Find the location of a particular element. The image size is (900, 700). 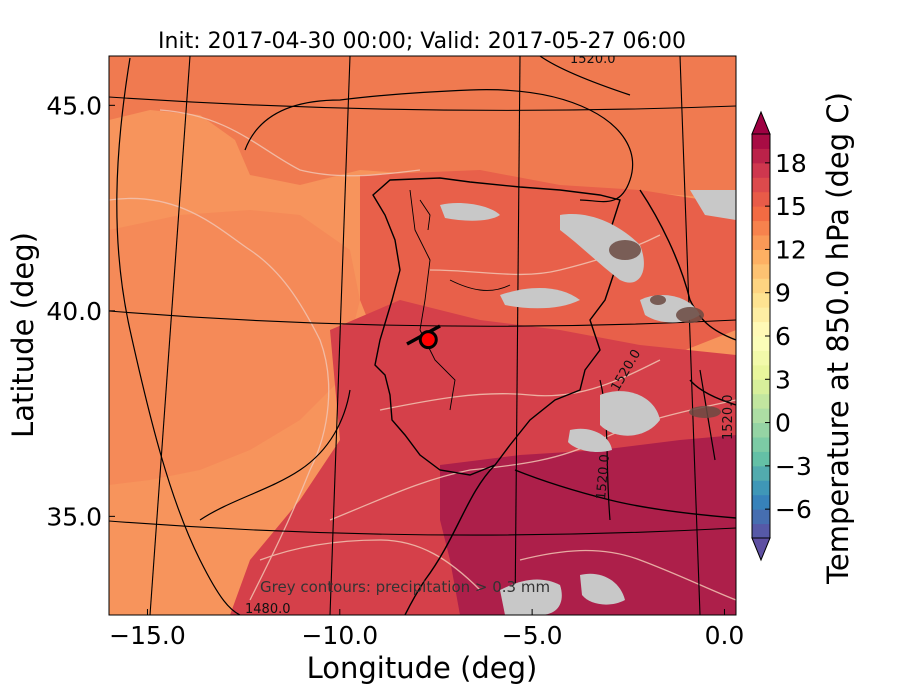

x-axis-ticks: −15.0 −10.0 −5.0 0.0 is located at coordinates (426, 629).